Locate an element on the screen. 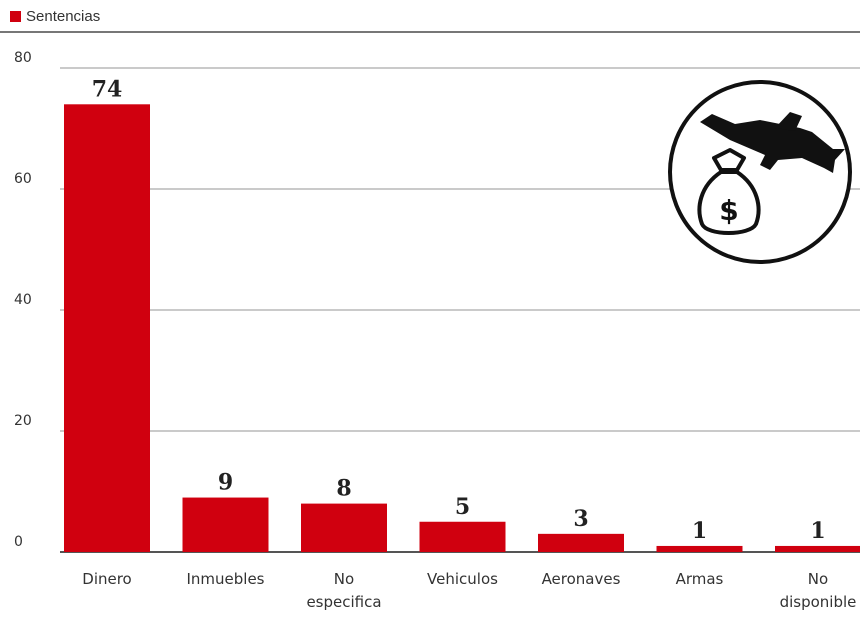  legend-label: Sentencias is located at coordinates (63, 16).